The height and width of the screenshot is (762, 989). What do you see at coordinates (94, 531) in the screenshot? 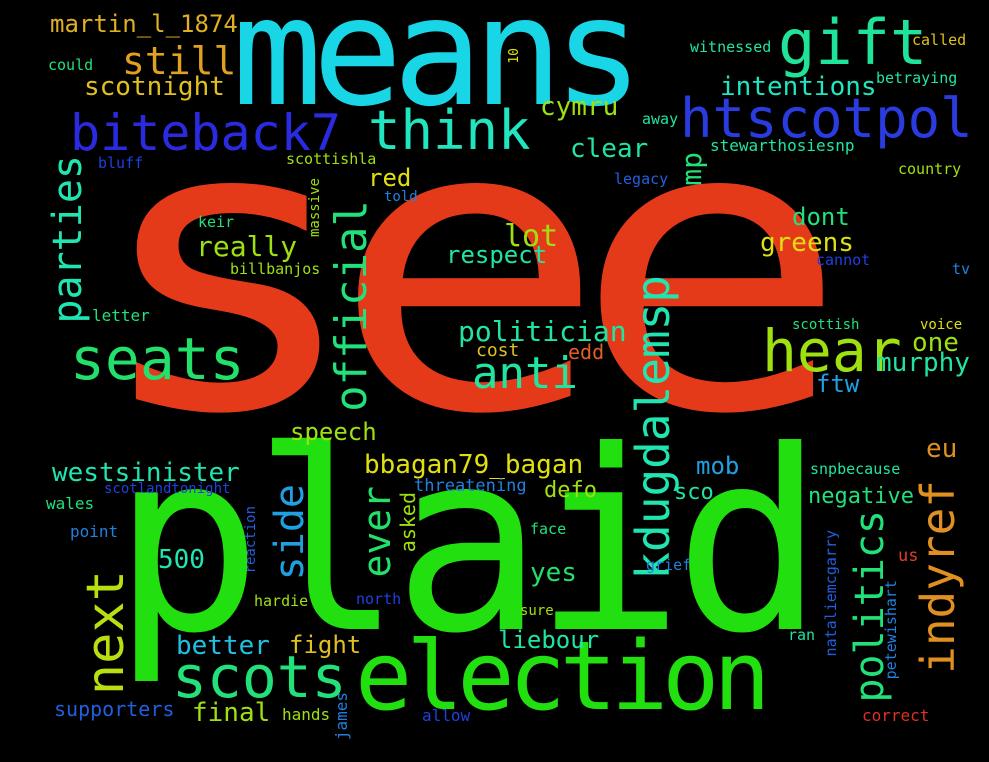
I see `word-point: point` at bounding box center [94, 531].